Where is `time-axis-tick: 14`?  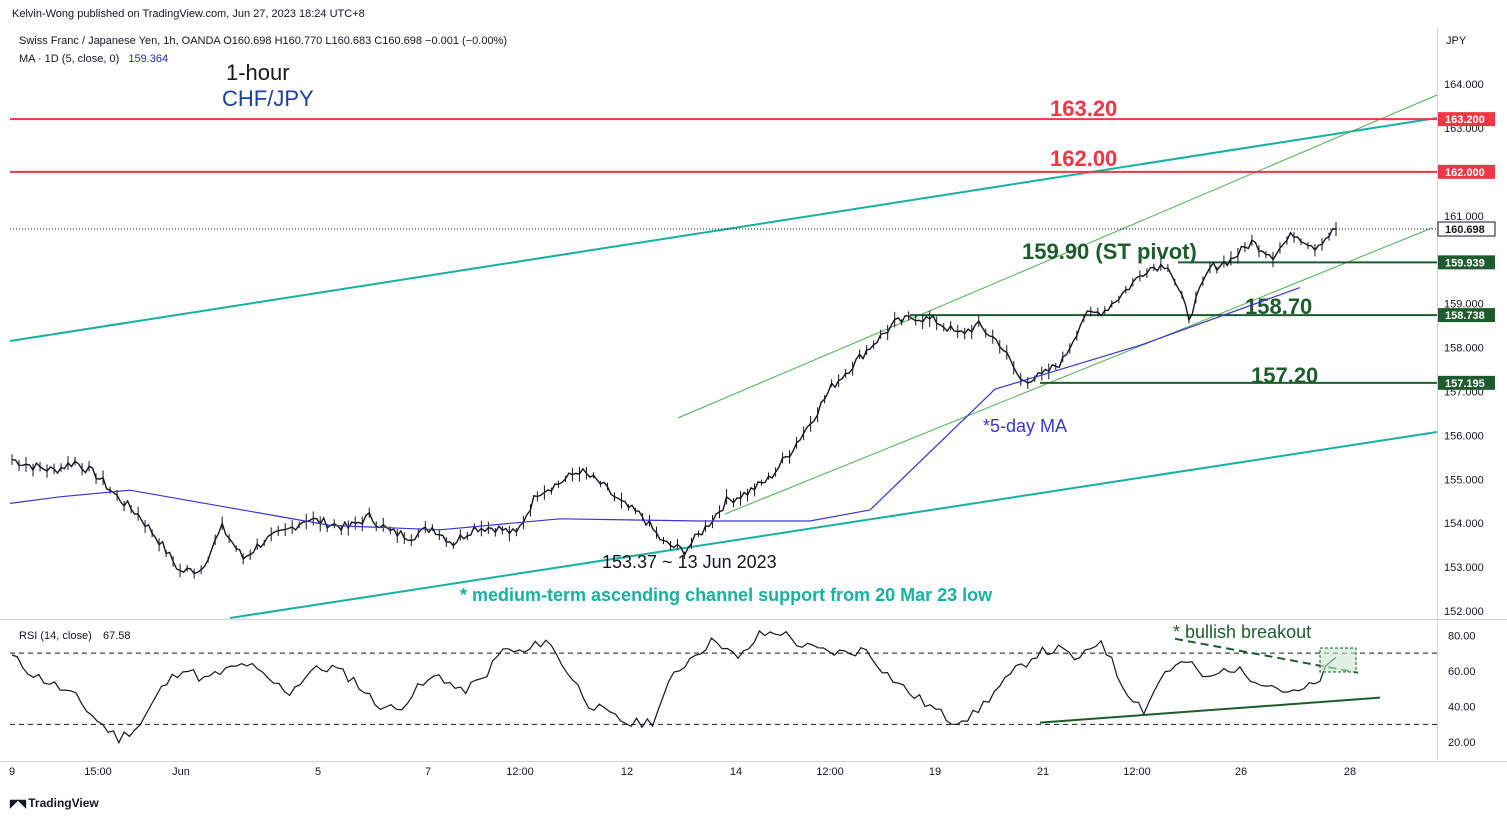
time-axis-tick: 14 is located at coordinates (736, 772).